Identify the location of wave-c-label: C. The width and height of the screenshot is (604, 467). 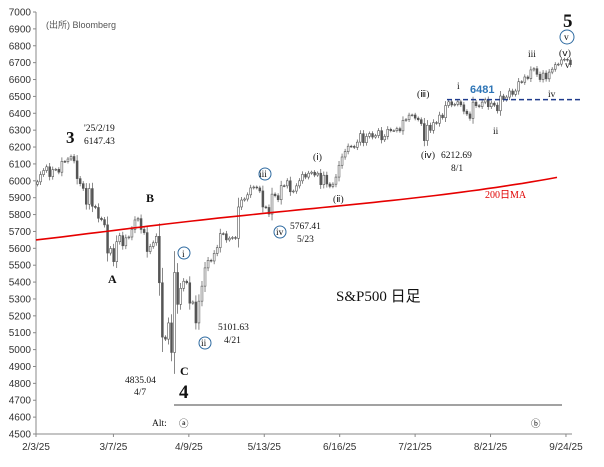
(184, 371).